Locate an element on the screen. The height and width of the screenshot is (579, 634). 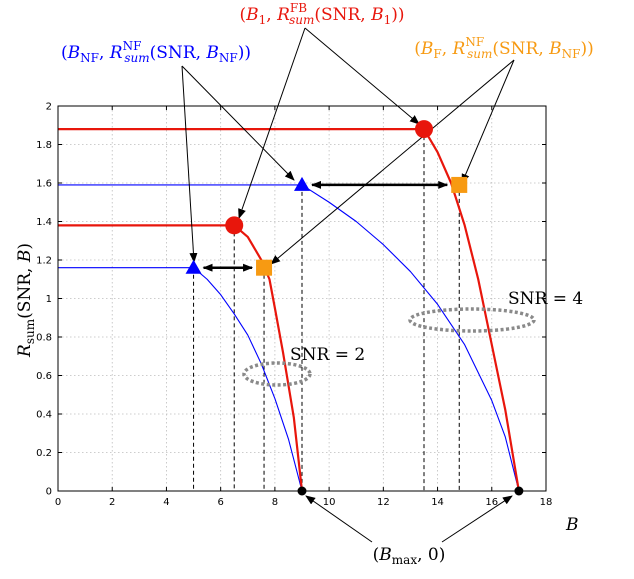
y-tick-label: 0.6 is located at coordinates (44, 376).